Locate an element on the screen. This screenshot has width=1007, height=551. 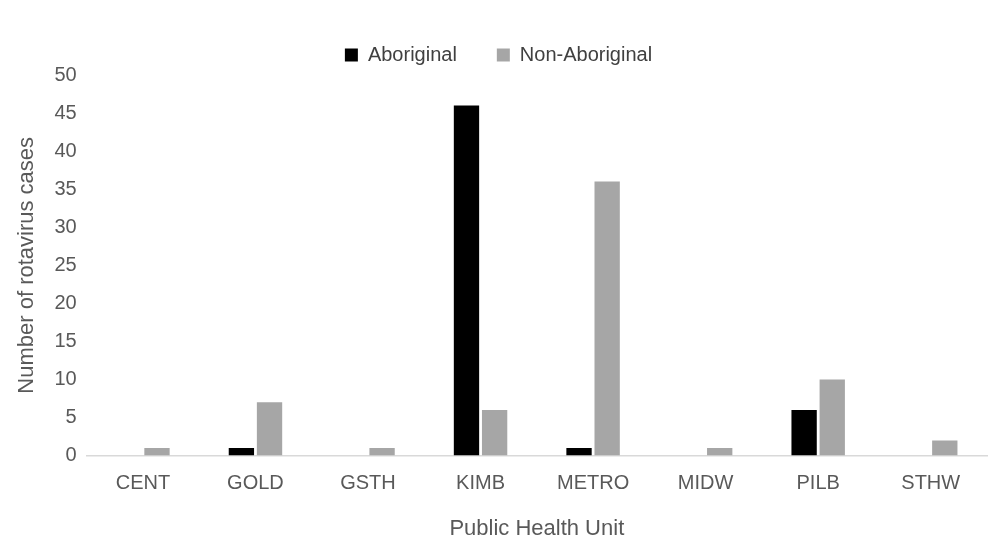
y-tick-label: 5 is located at coordinates (71, 416).